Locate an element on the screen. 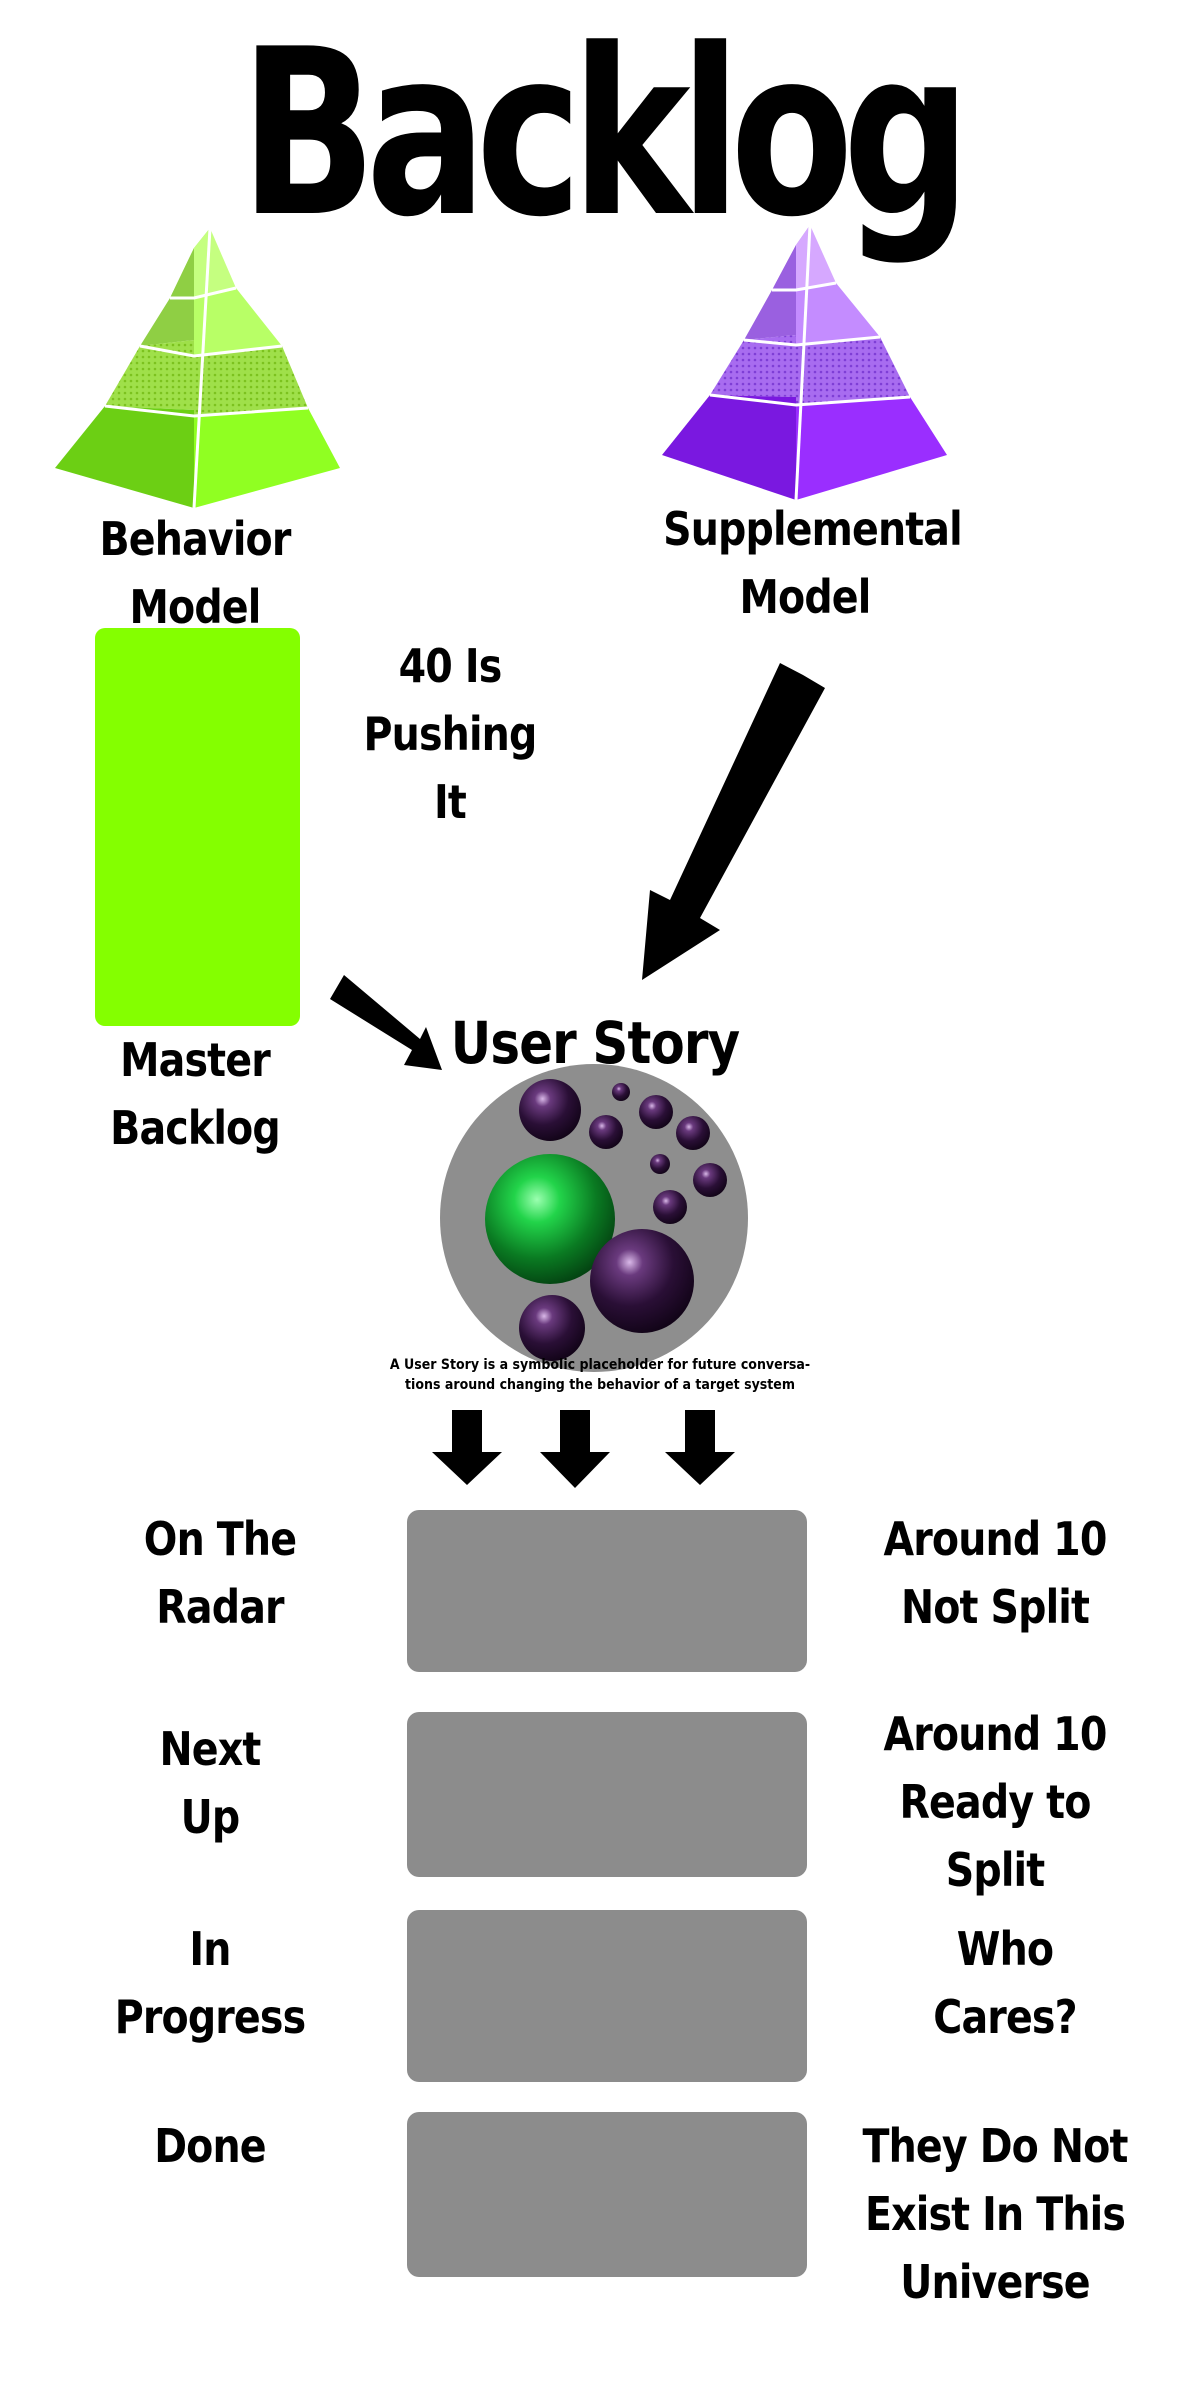 The height and width of the screenshot is (2400, 1200). arrow-down-right-icon is located at coordinates (386, 1022).